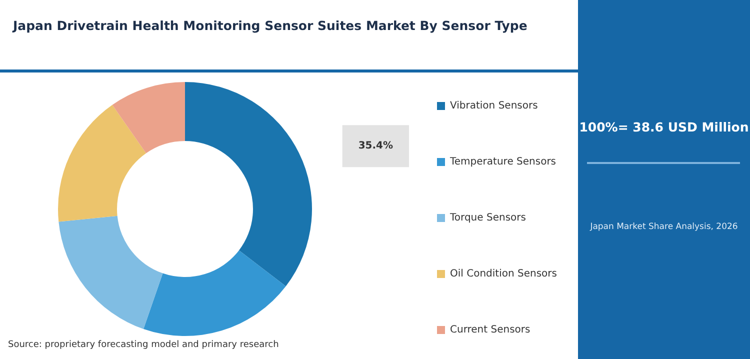 The height and width of the screenshot is (359, 750). What do you see at coordinates (376, 146) in the screenshot?
I see `data-label: 35.4%` at bounding box center [376, 146].